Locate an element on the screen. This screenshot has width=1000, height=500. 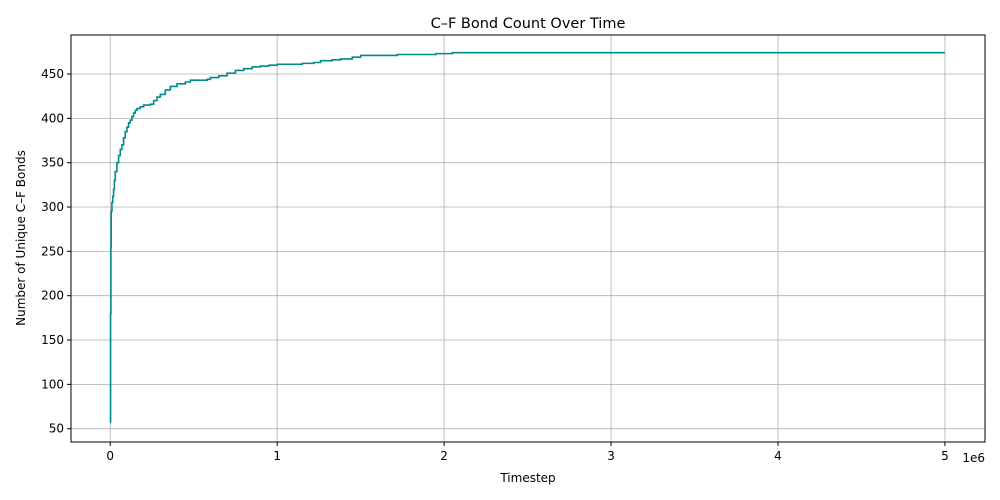
x-axis-label: Timestep is located at coordinates (527, 478).